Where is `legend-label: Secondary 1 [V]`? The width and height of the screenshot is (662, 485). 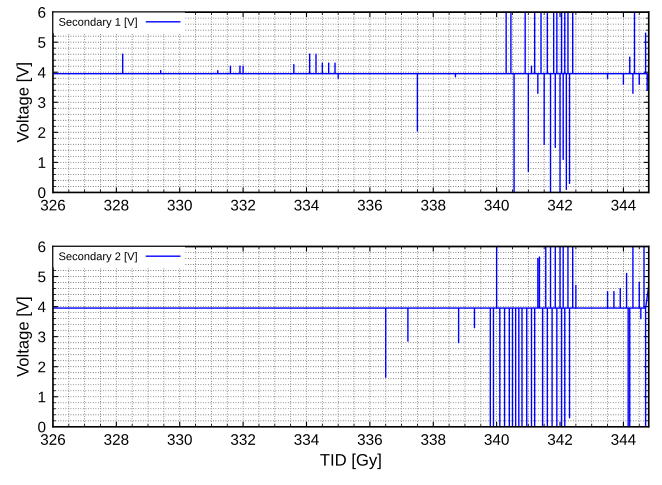 legend-label: Secondary 1 [V] is located at coordinates (98, 23).